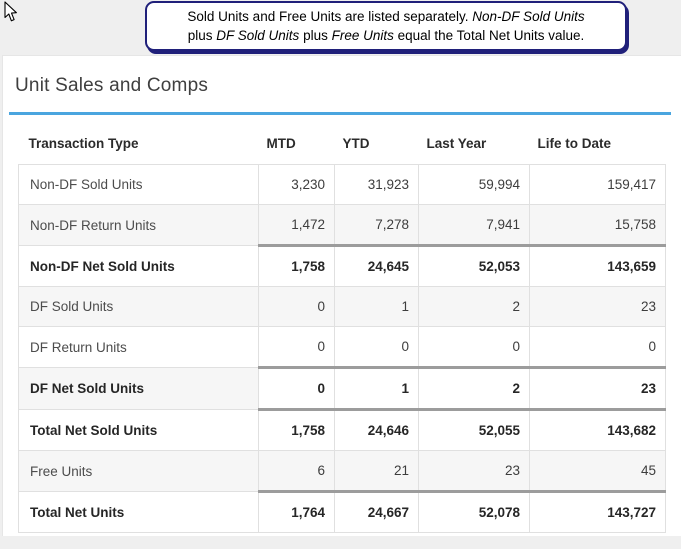  What do you see at coordinates (597, 265) in the screenshot?
I see `cell-life-to-date: 143,659` at bounding box center [597, 265].